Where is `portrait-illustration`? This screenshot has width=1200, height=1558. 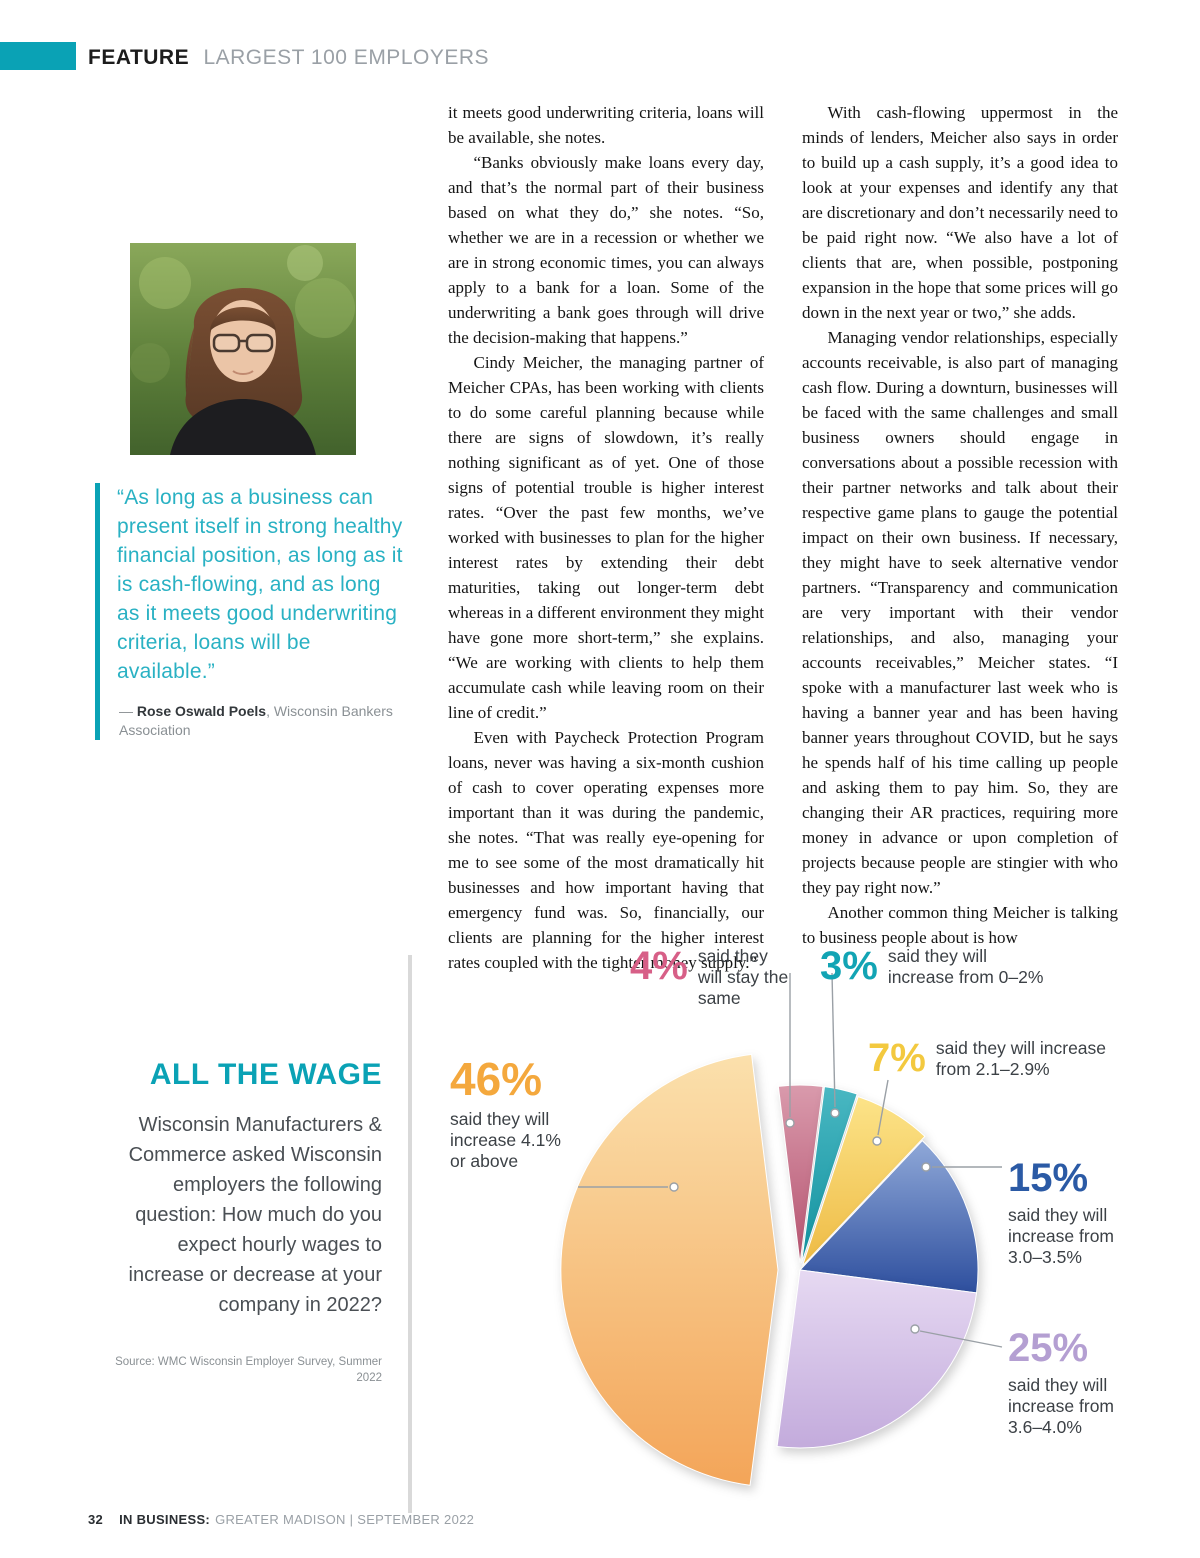
portrait-illustration is located at coordinates (243, 349).